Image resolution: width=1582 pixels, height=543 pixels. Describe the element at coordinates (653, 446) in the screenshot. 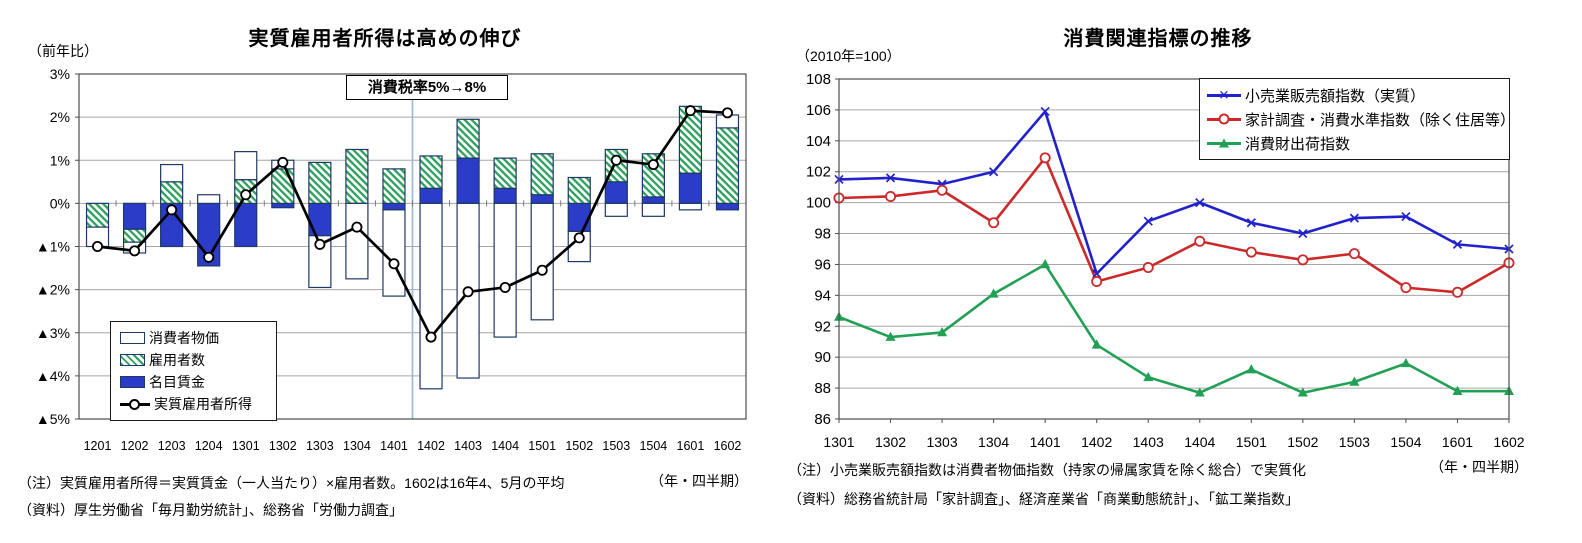

I see `x-tick-label: 1504` at that location.